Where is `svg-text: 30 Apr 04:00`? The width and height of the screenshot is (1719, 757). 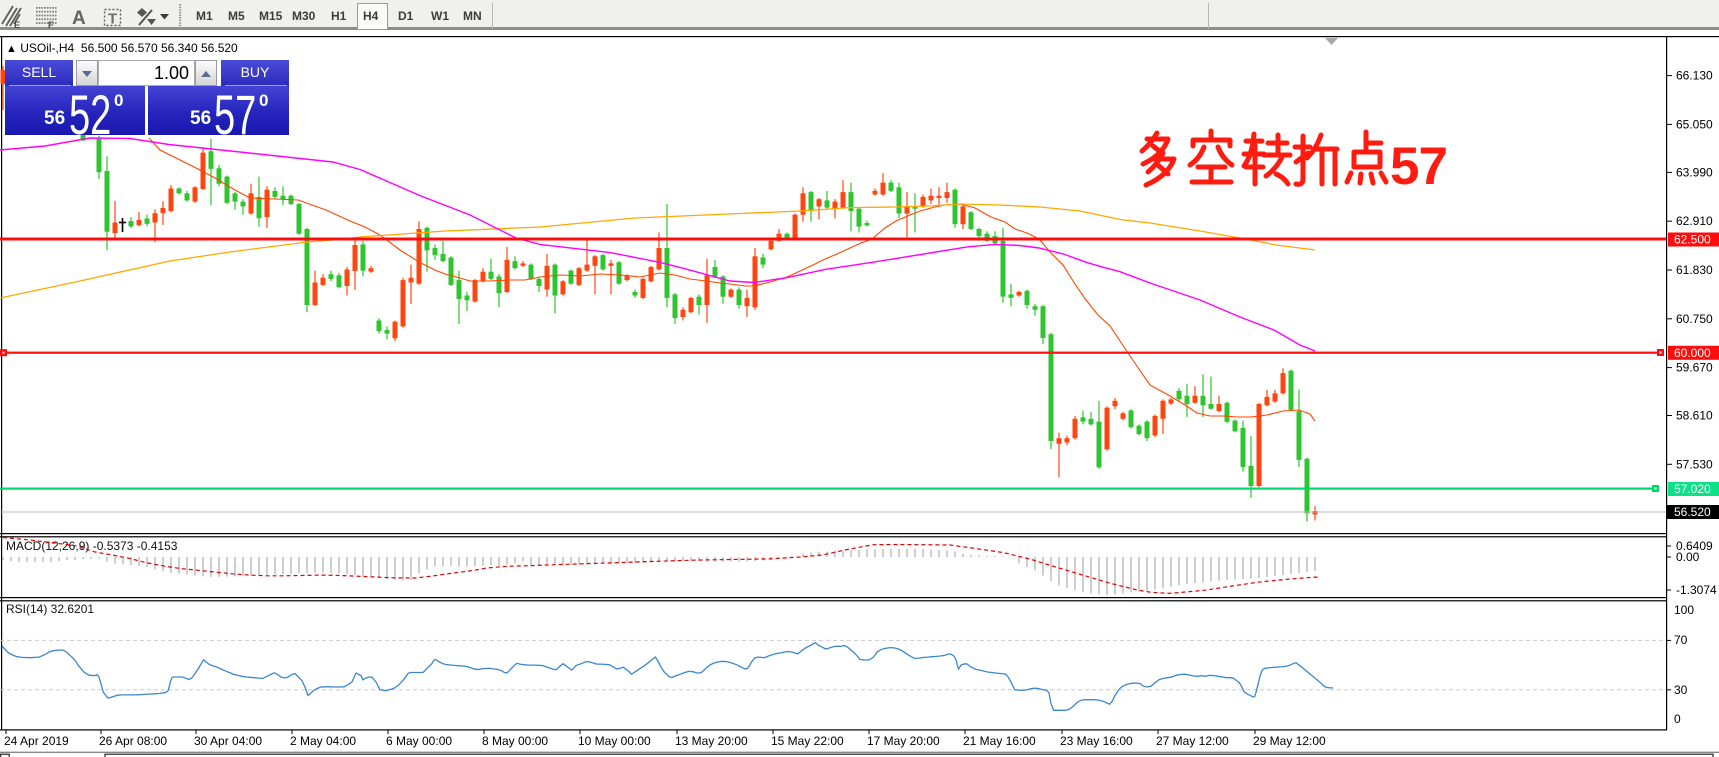
svg-text: 30 Apr 04:00 is located at coordinates (228, 741).